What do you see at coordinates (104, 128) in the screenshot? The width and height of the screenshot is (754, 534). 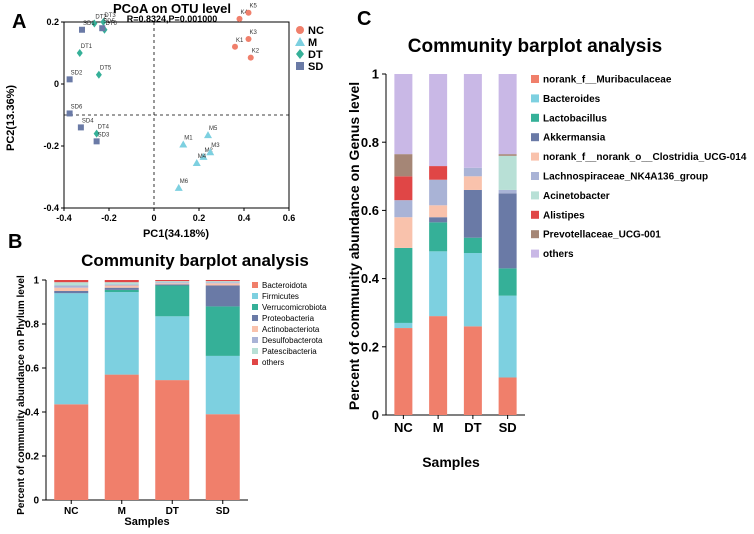 I see `pcoa-point-label: DT4` at bounding box center [104, 128].